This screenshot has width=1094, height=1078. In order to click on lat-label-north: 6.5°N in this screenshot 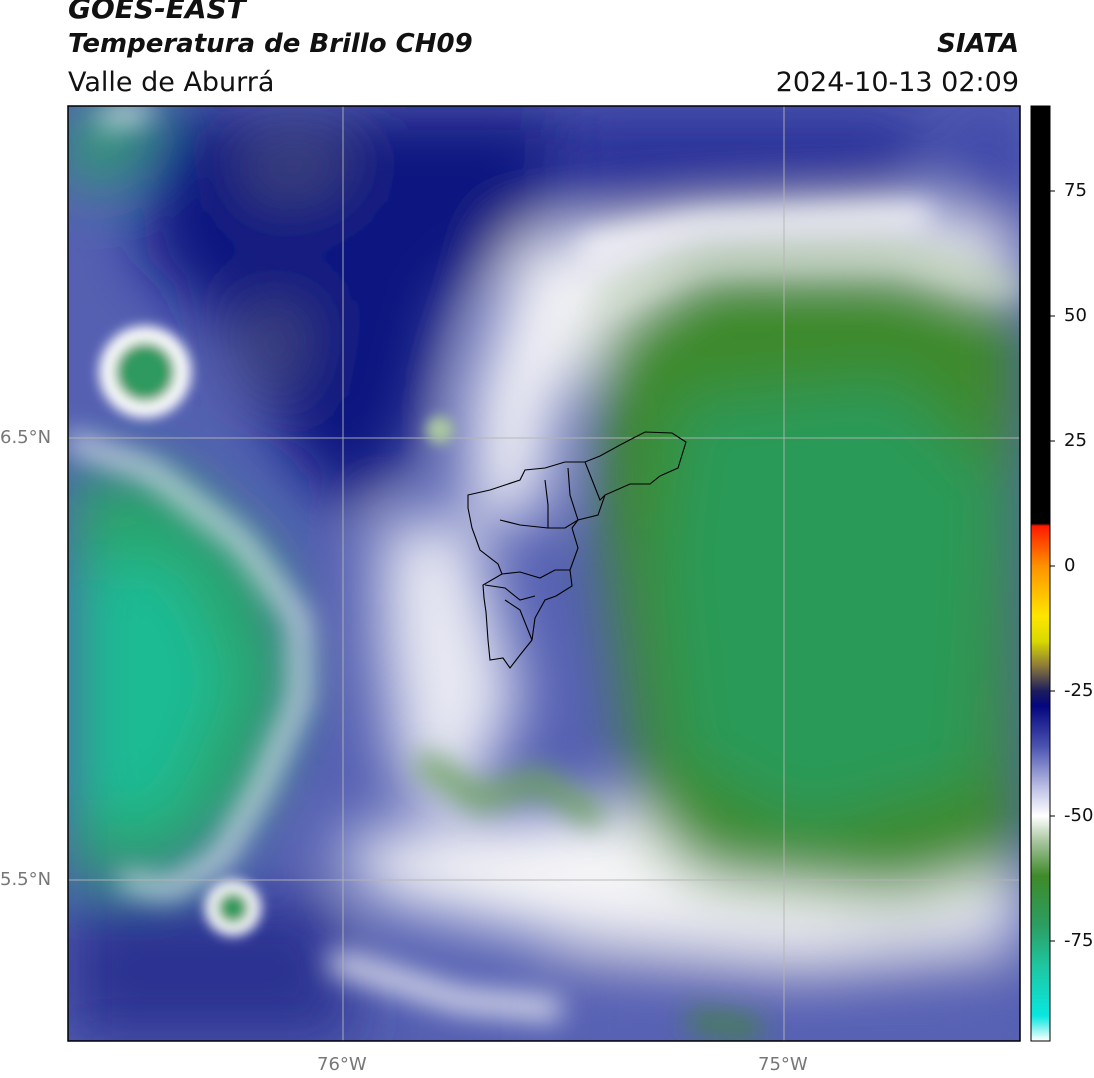, I will do `click(26, 437)`.